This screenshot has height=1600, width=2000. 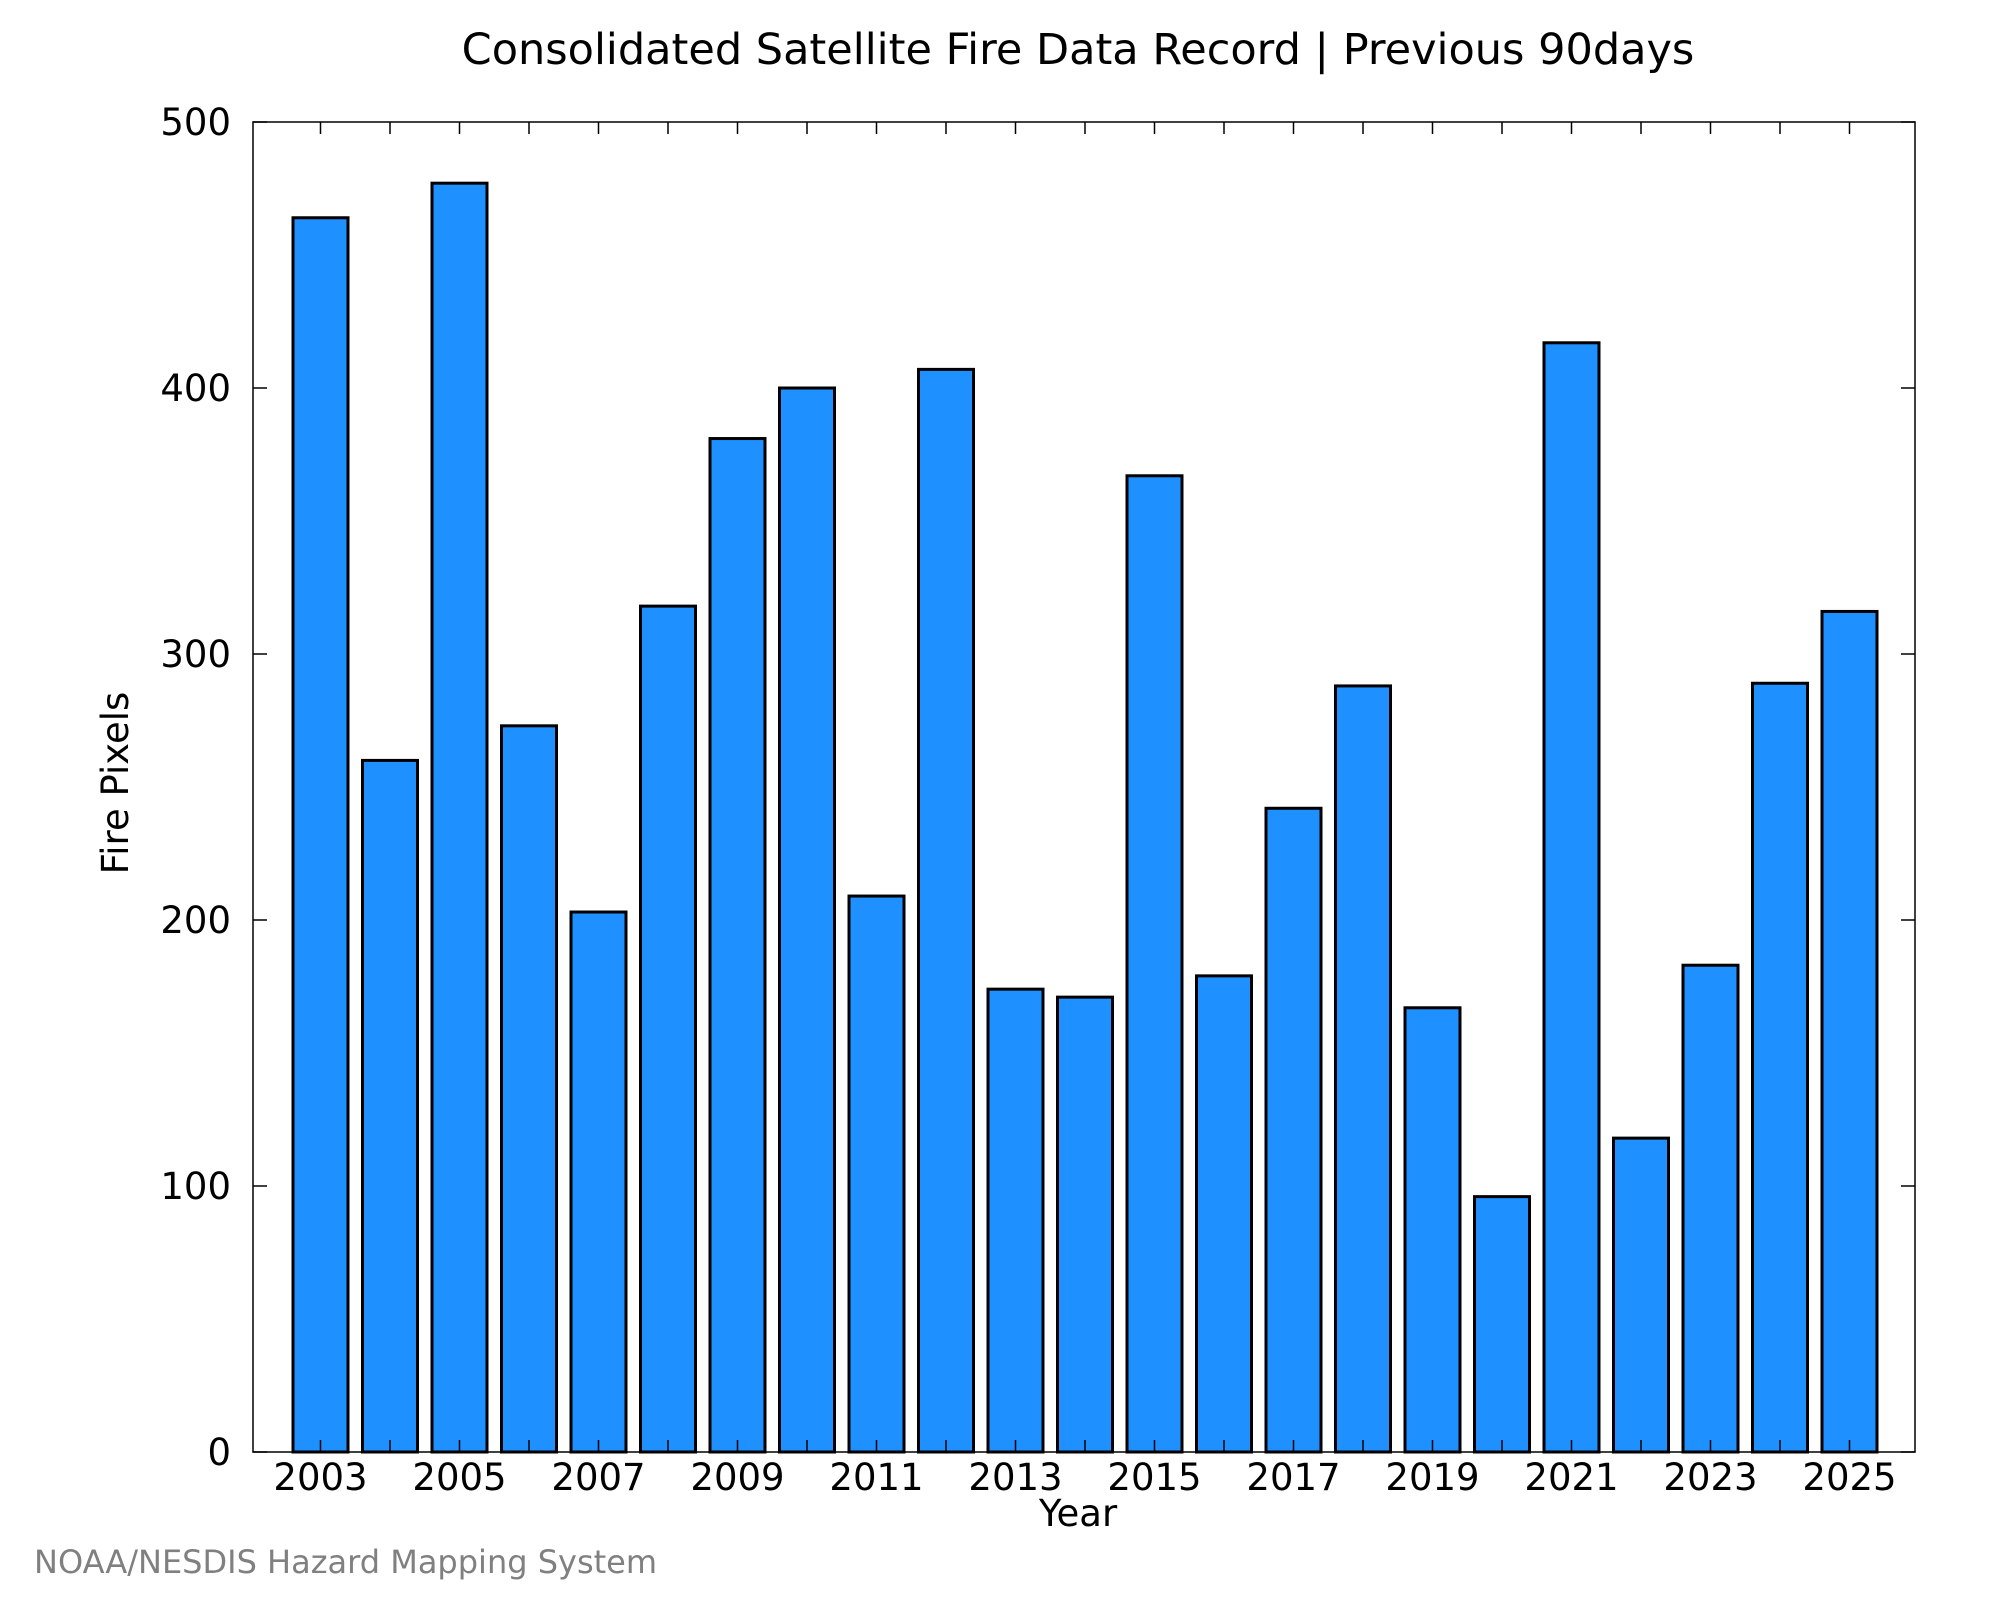 I want to click on y-tick-label-400: 400, so click(x=195, y=388).